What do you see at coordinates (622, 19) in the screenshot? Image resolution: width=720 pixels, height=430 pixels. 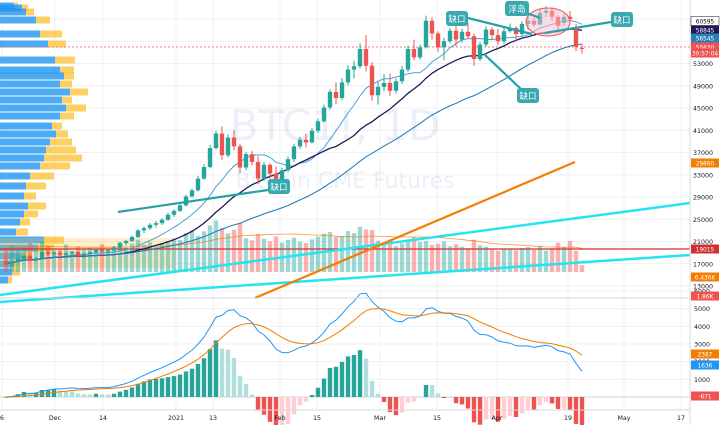 I see `annotation-gap-2-box` at bounding box center [622, 19].